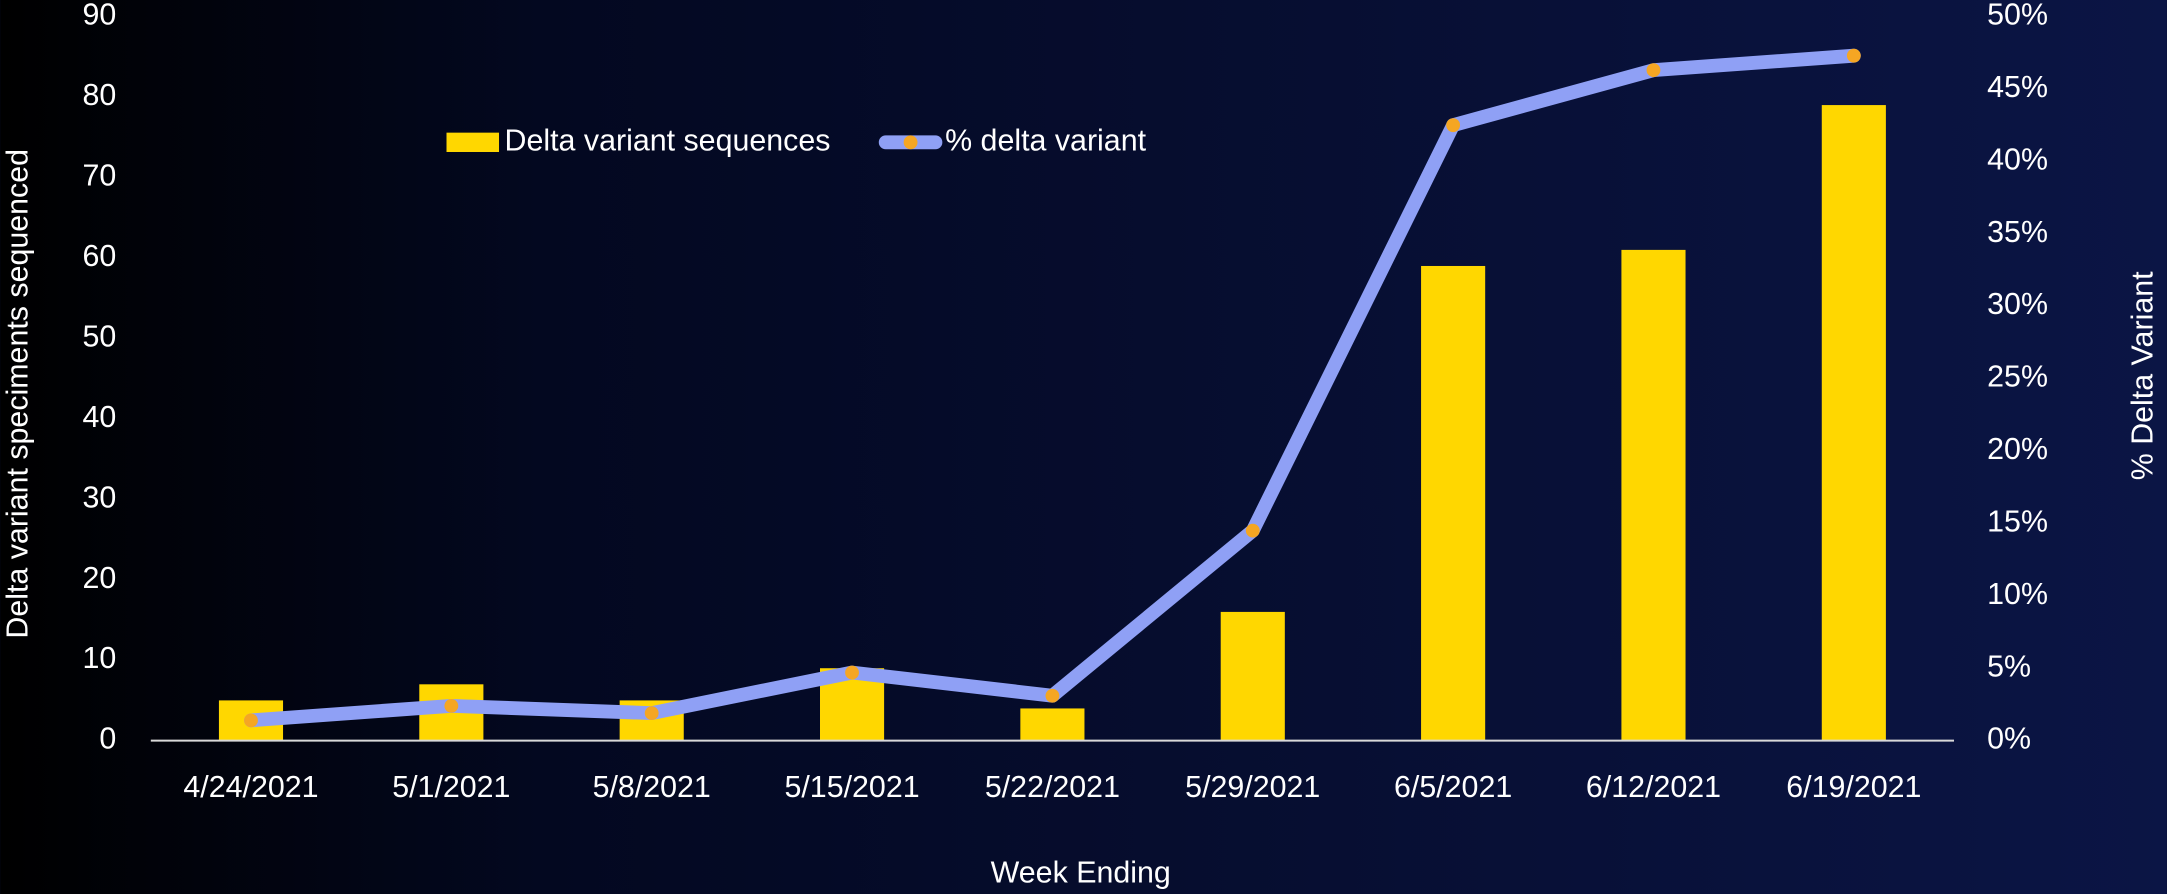  What do you see at coordinates (2017, 449) in the screenshot?
I see `y2-tick-label: 20%` at bounding box center [2017, 449].